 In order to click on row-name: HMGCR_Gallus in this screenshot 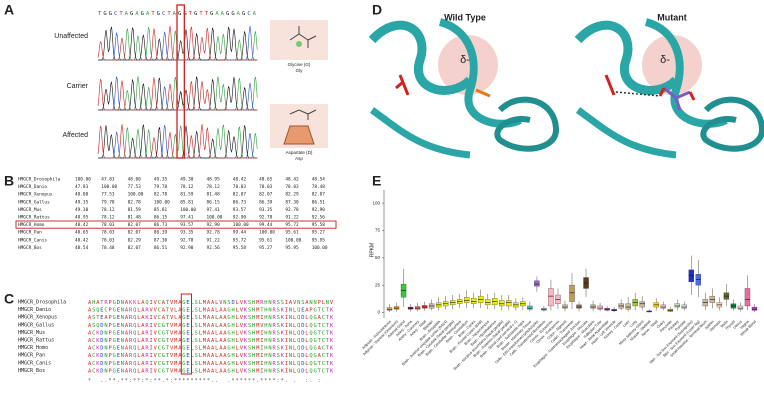, I will do `click(34, 202)`.